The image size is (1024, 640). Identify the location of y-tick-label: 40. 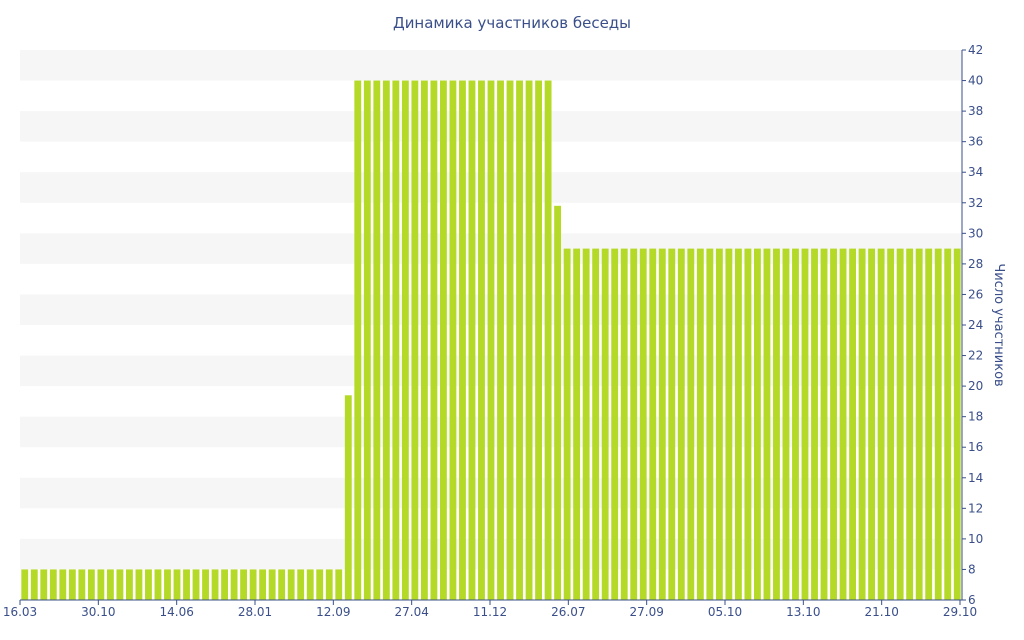
(975, 81).